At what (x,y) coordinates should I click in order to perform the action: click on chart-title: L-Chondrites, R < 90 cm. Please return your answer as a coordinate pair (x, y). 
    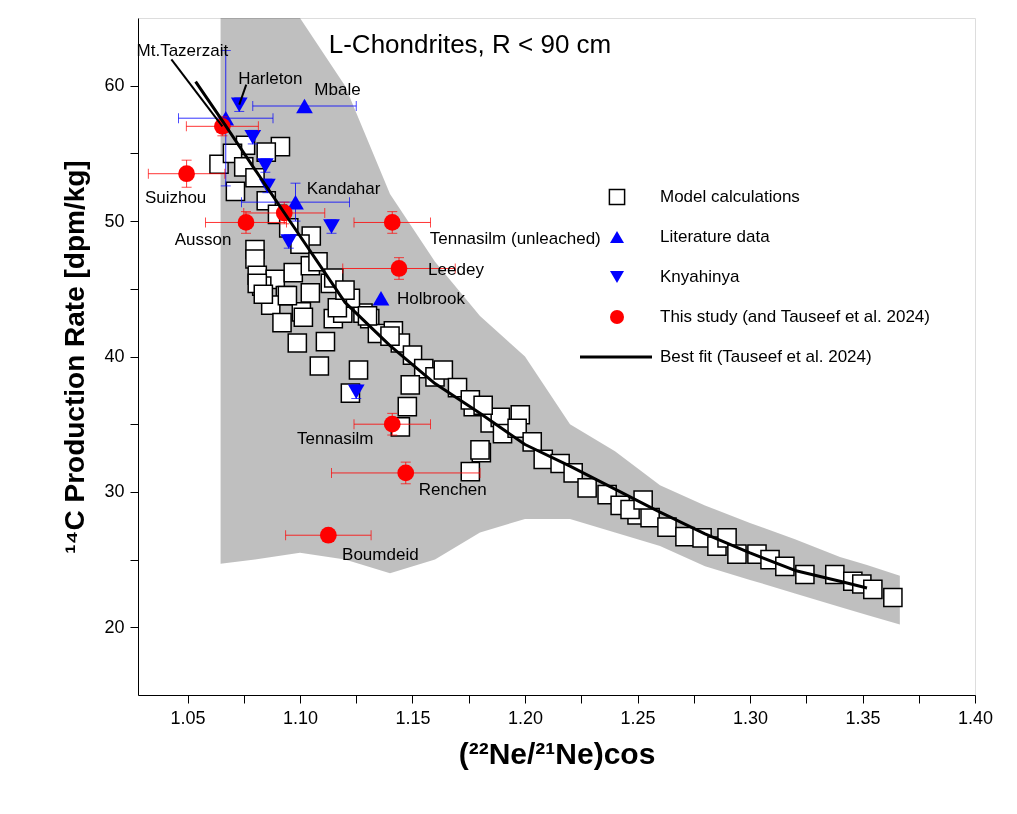
    Looking at the image, I should click on (470, 44).